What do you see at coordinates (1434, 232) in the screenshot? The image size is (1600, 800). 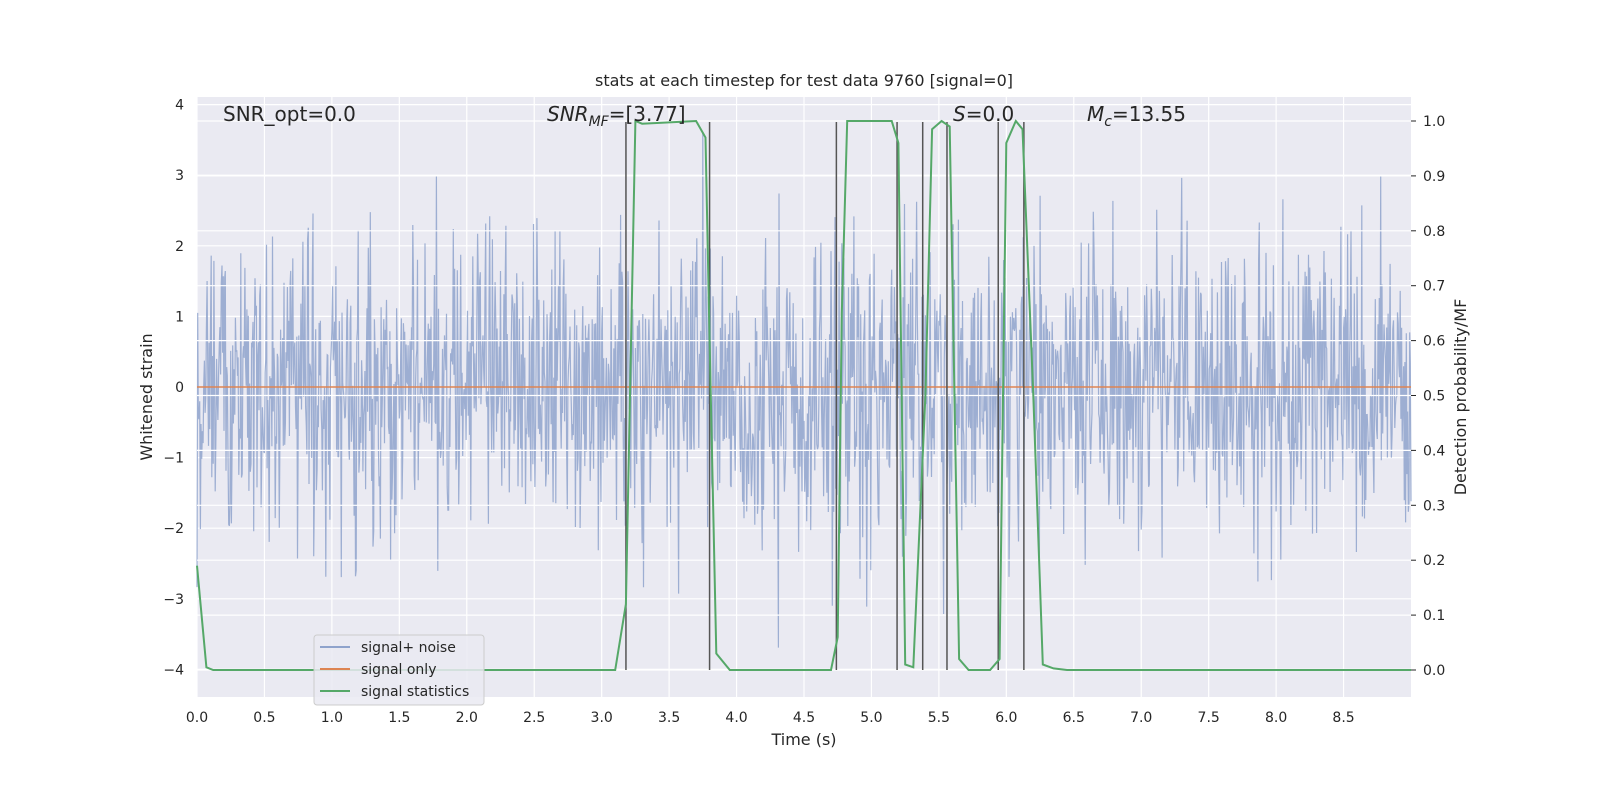 I see `y-right-tick-label: 0.8` at bounding box center [1434, 232].